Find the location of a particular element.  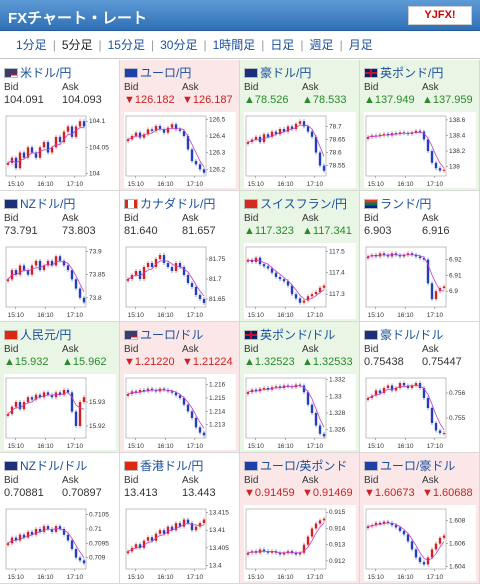

pair-link: ユーロ/豪ドル is located at coordinates (409, 465).